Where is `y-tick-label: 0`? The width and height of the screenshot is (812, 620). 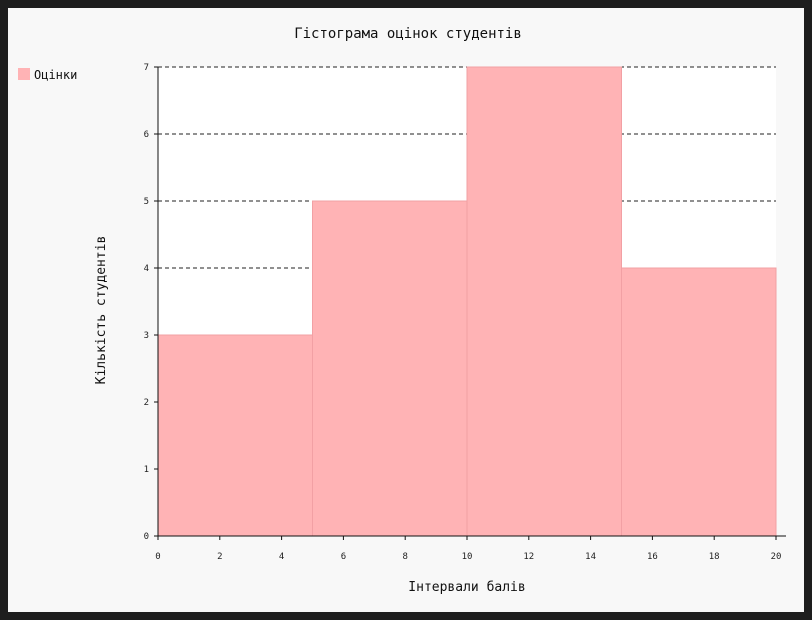 y-tick-label: 0 is located at coordinates (146, 537).